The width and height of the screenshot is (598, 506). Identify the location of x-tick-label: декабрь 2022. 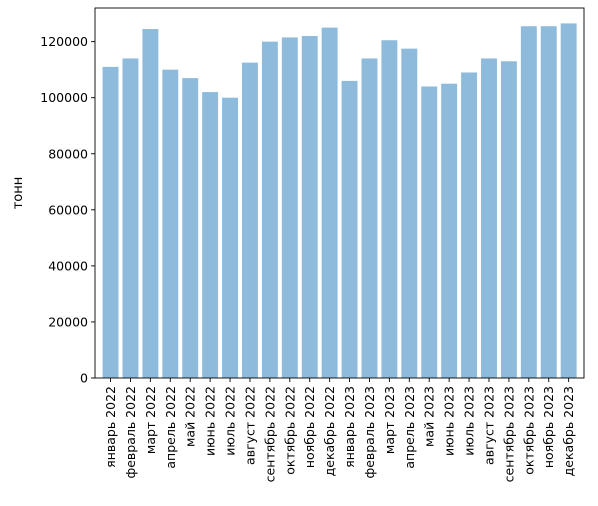
(329, 431).